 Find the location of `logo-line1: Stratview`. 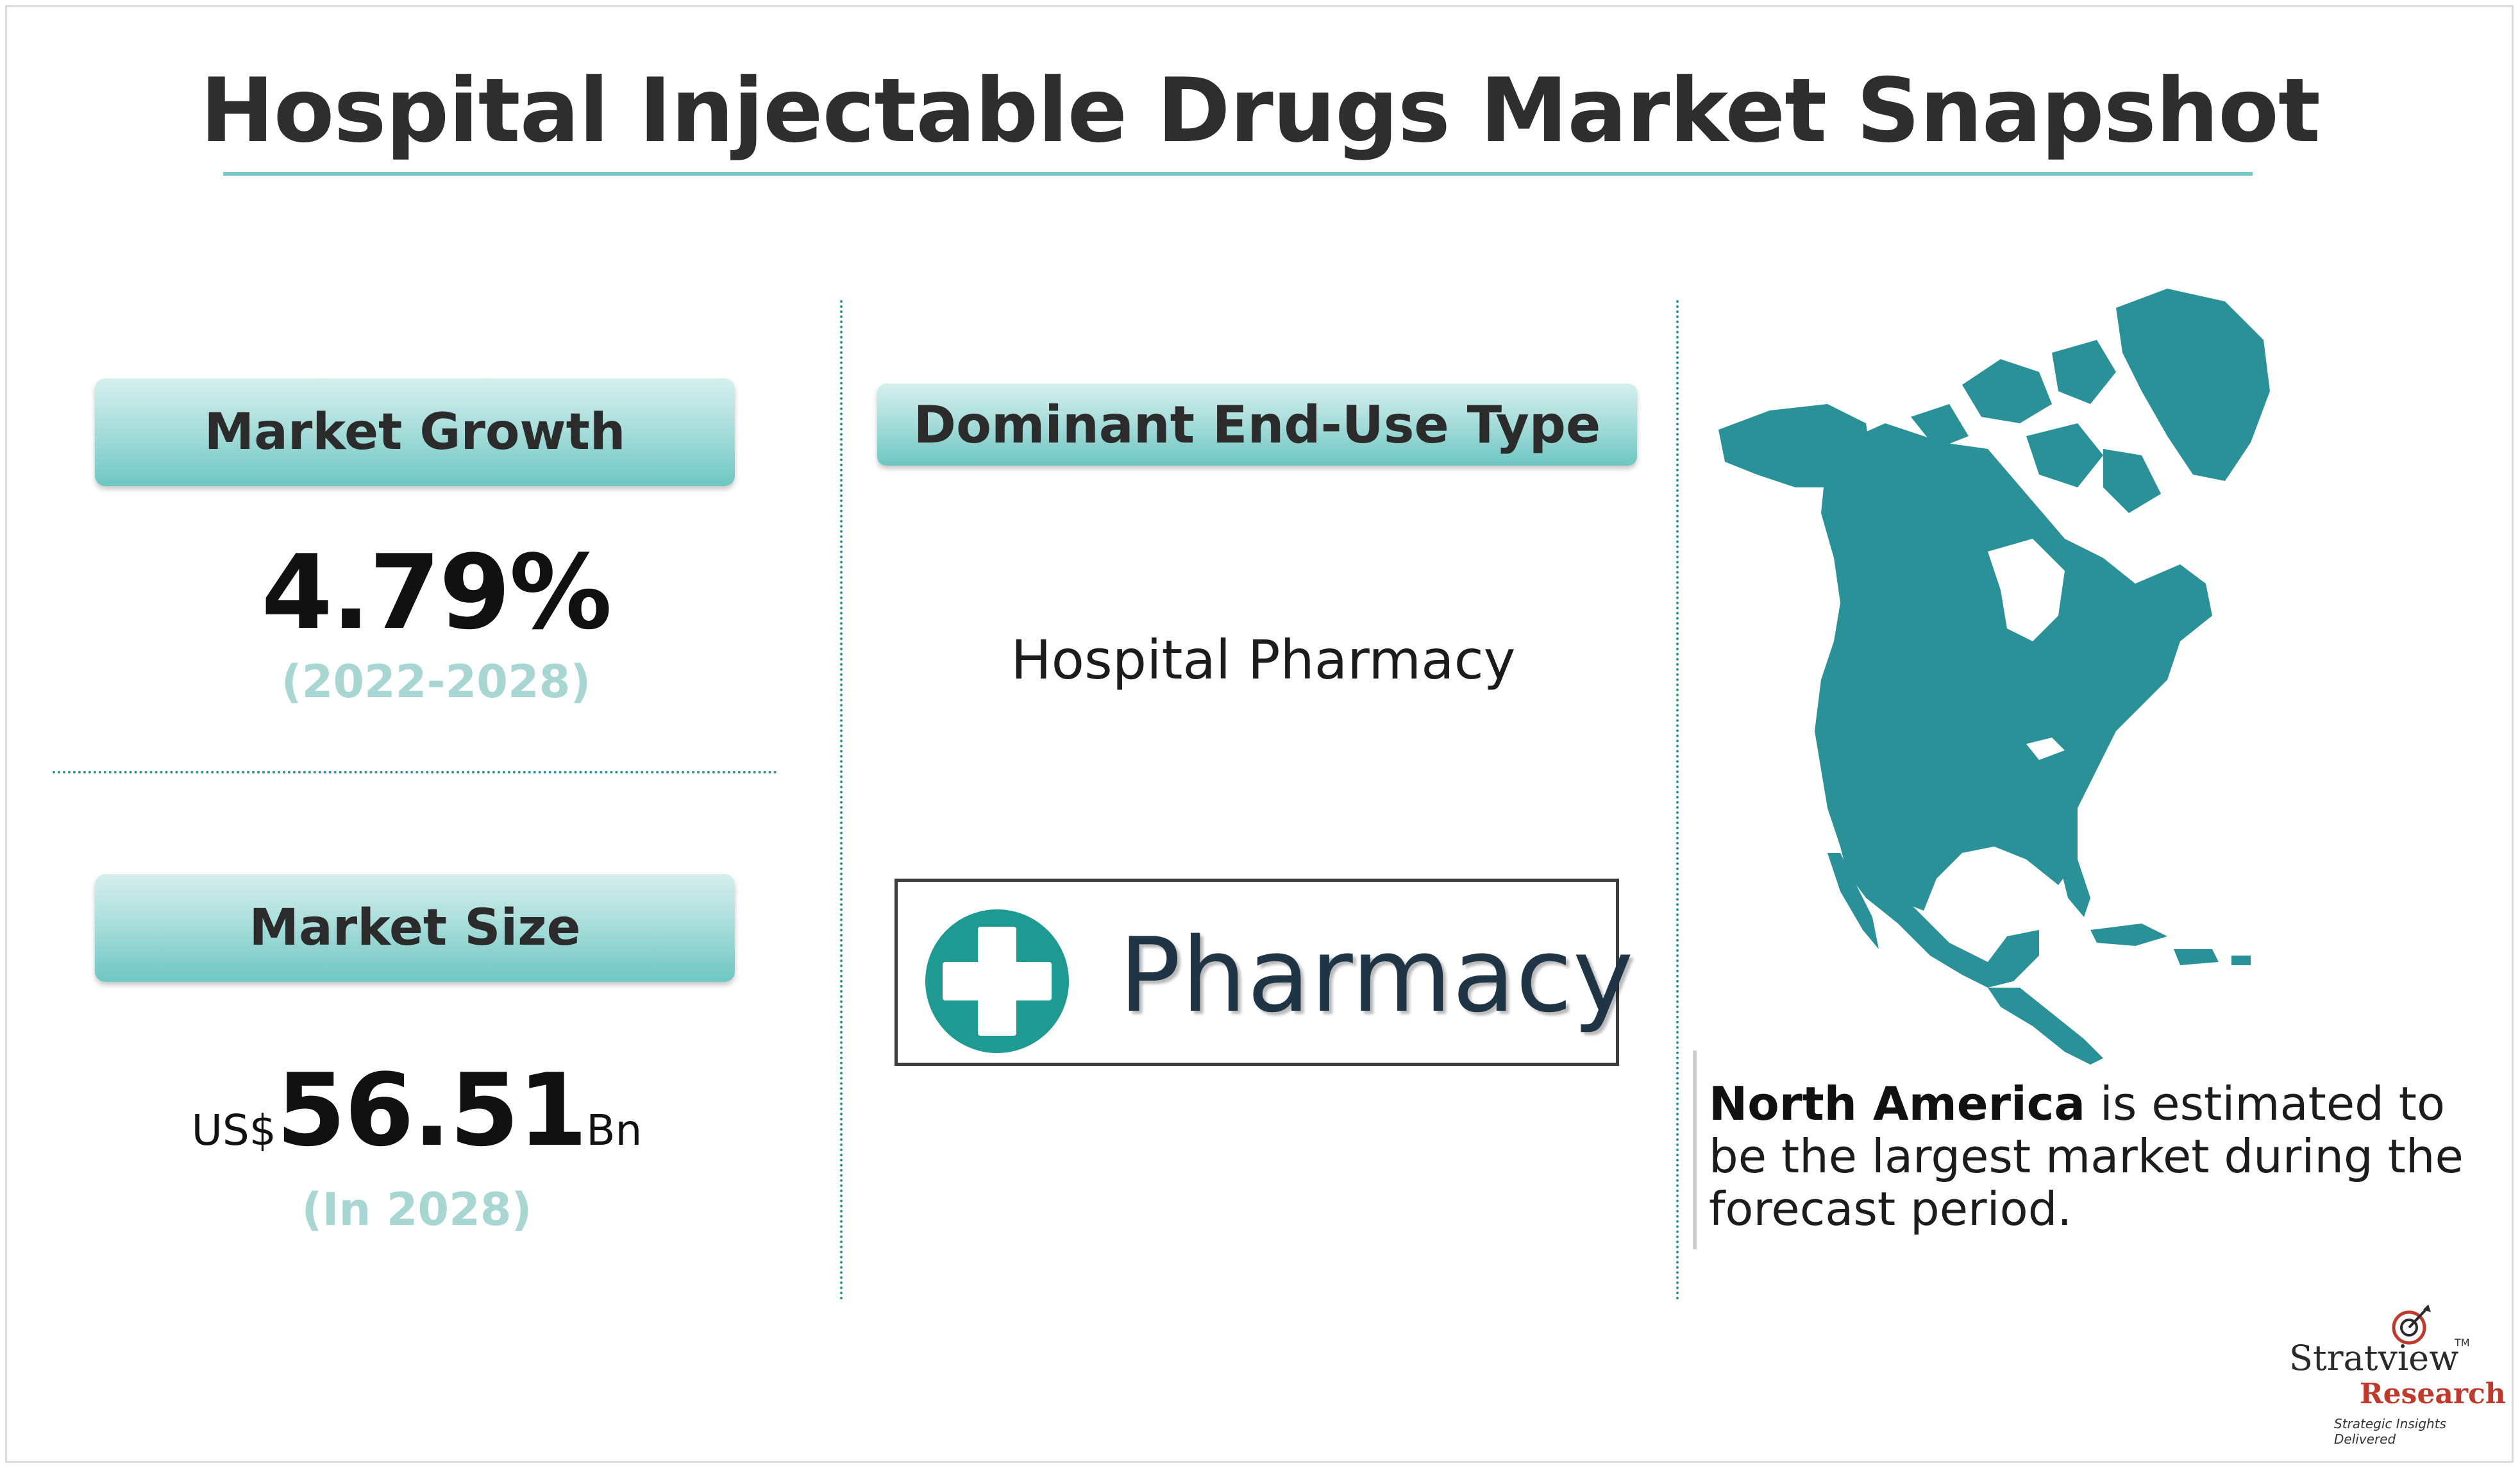

logo-line1: Stratview is located at coordinates (2374, 1358).